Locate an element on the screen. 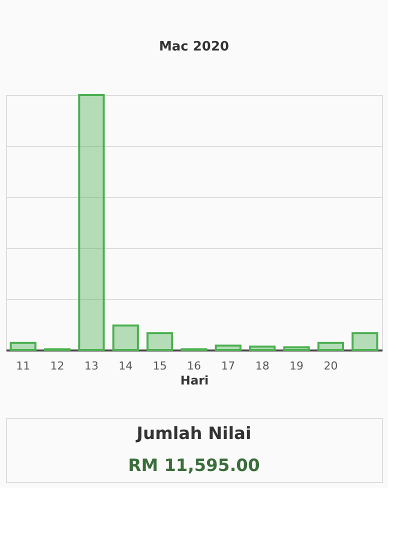 The width and height of the screenshot is (396, 556). chart-title: Mac 2020 is located at coordinates (194, 47).